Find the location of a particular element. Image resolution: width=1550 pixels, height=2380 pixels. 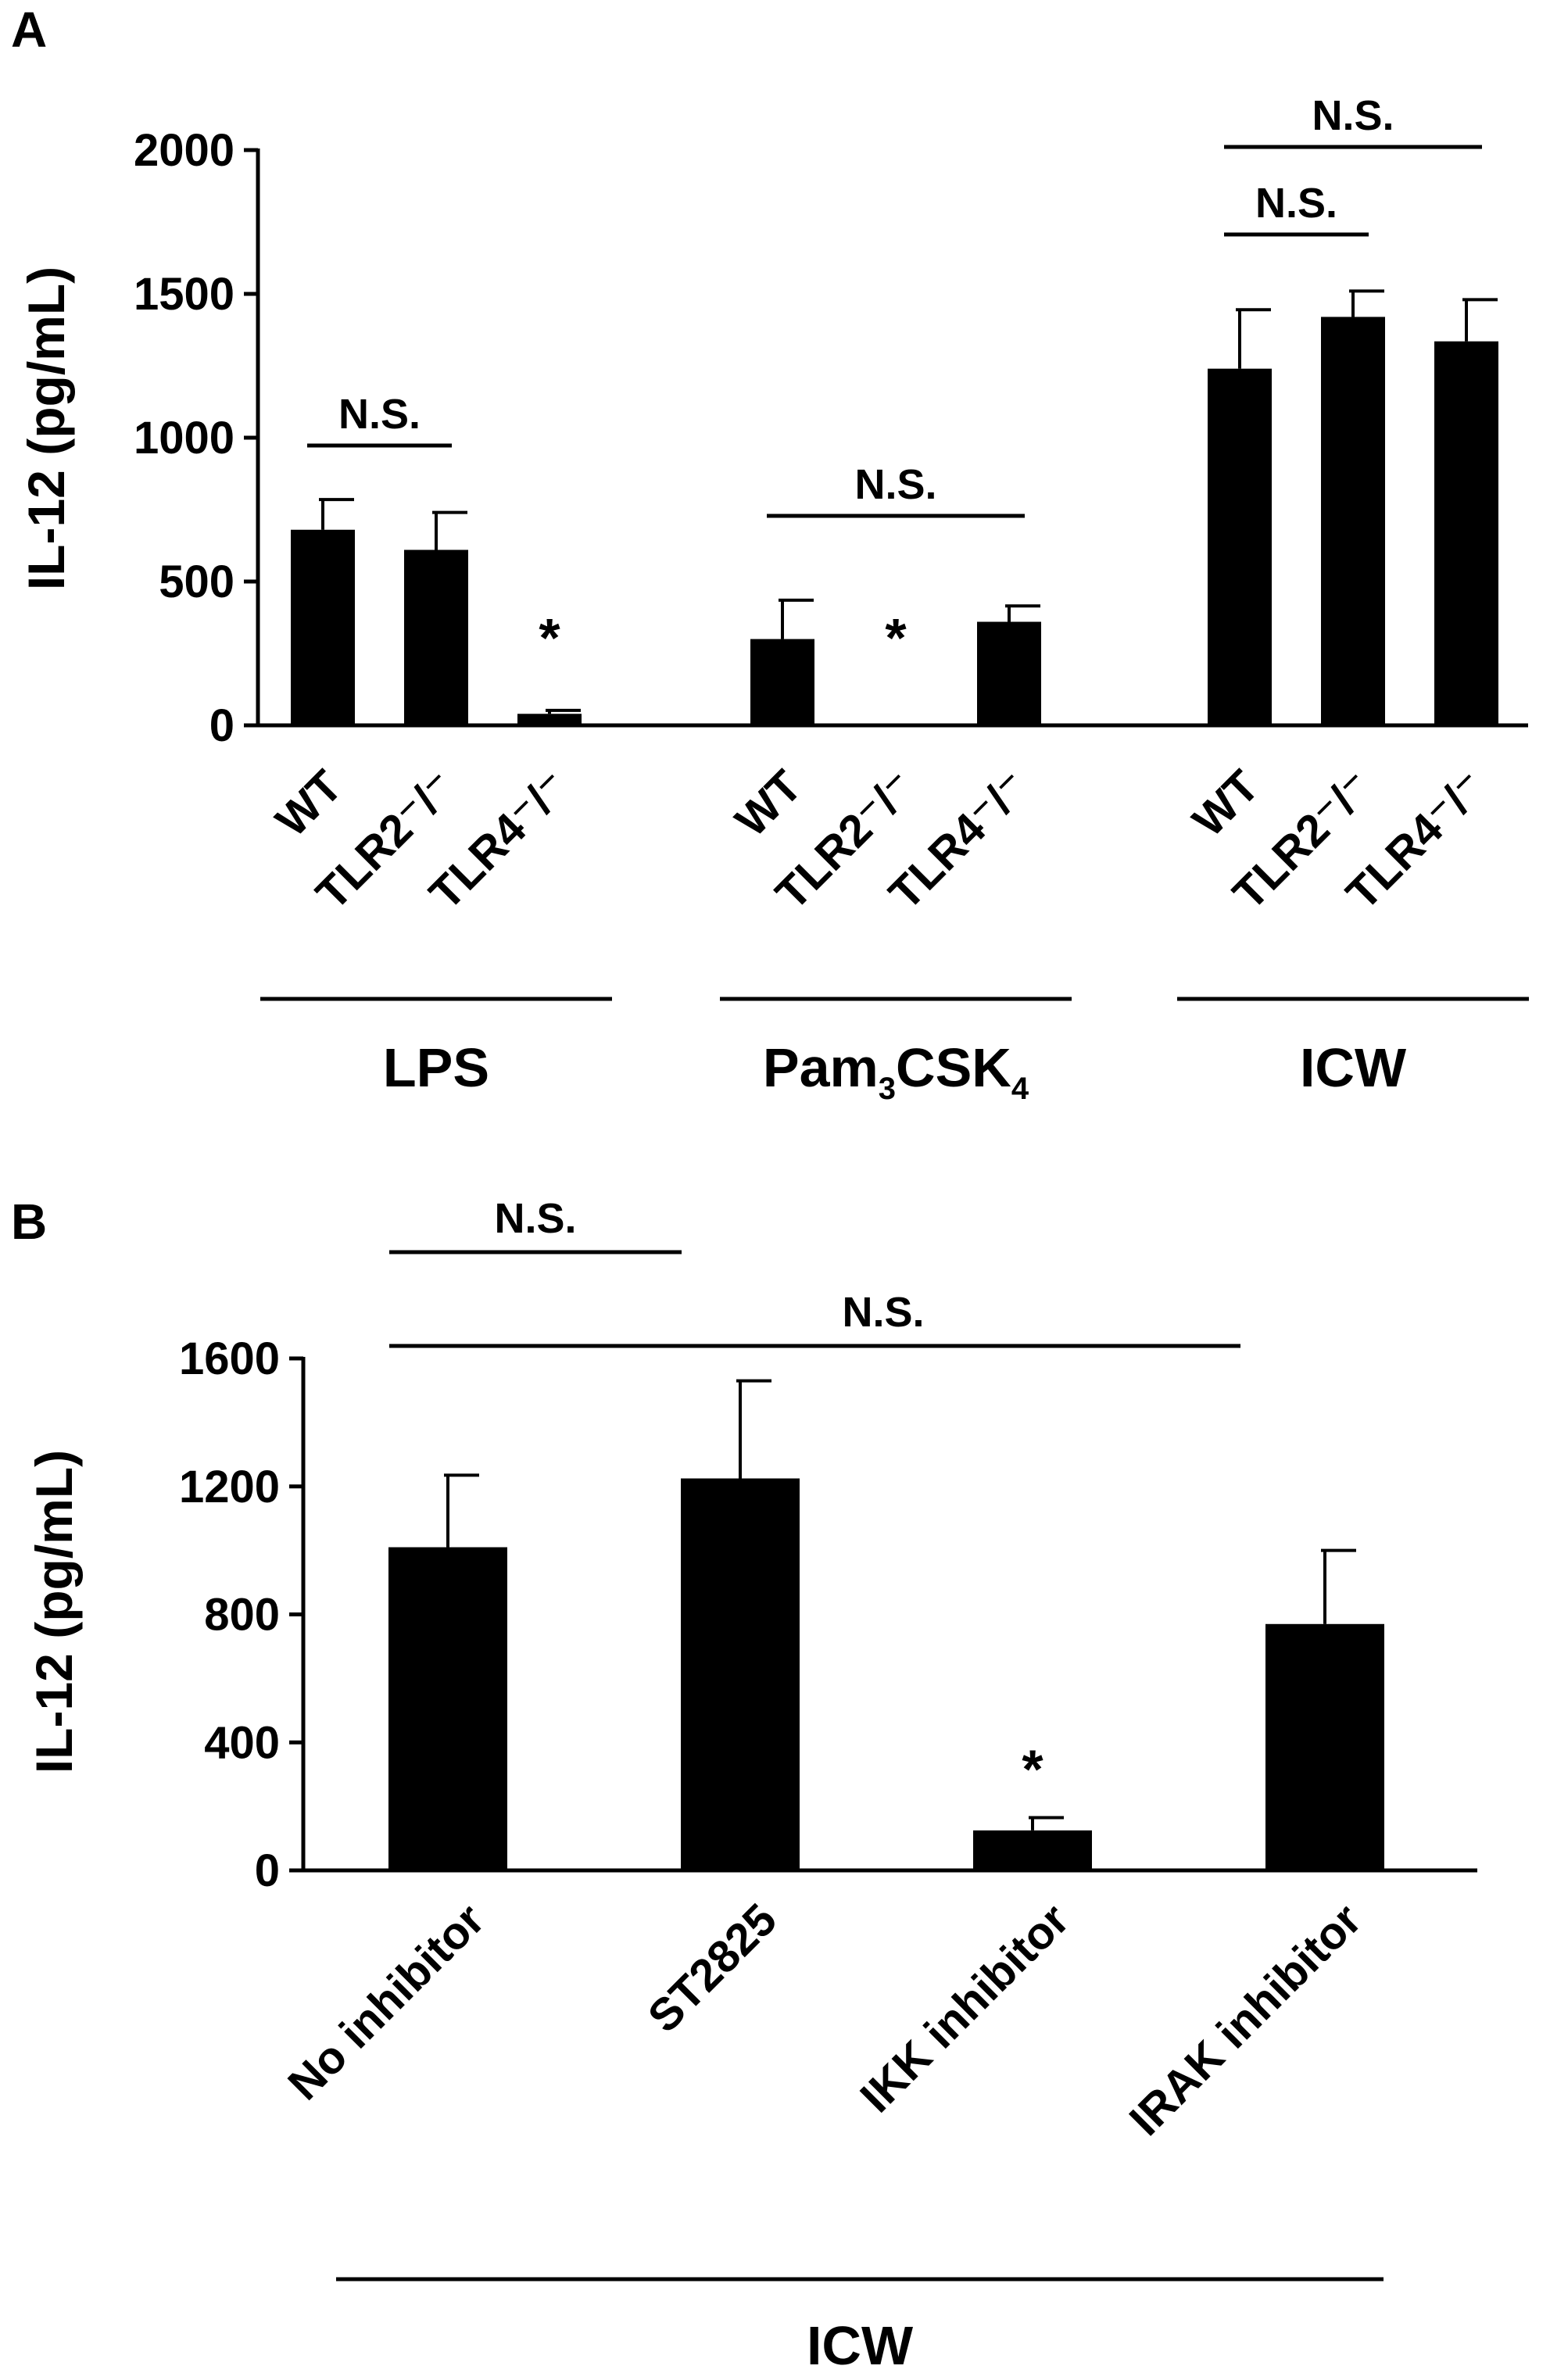

y-tick-label: 500 is located at coordinates (196, 582).